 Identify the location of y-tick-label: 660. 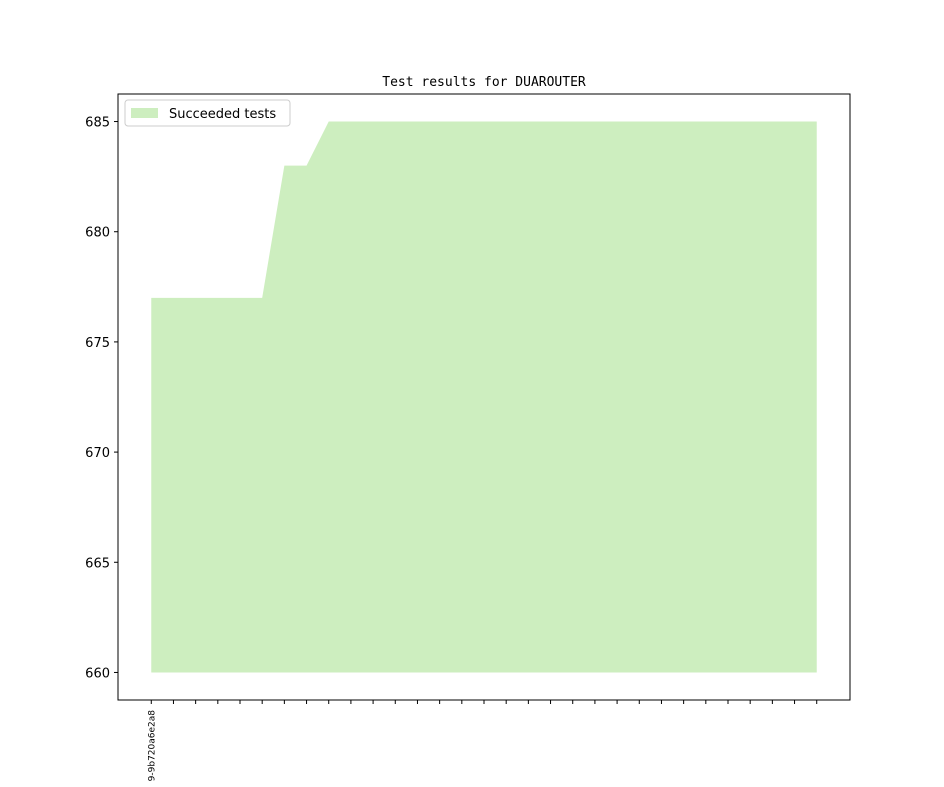
(97, 673).